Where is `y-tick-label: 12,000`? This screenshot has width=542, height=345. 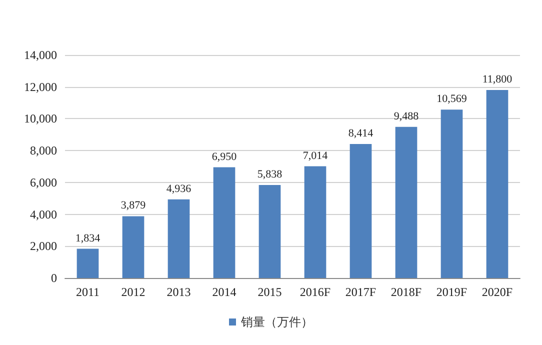 y-tick-label: 12,000 is located at coordinates (40, 87).